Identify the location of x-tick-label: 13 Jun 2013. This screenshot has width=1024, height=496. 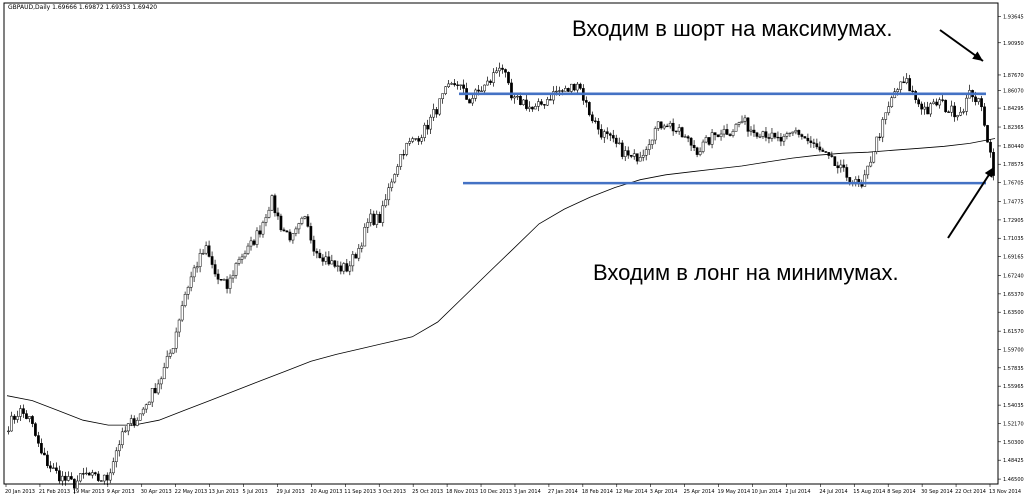
(224, 492).